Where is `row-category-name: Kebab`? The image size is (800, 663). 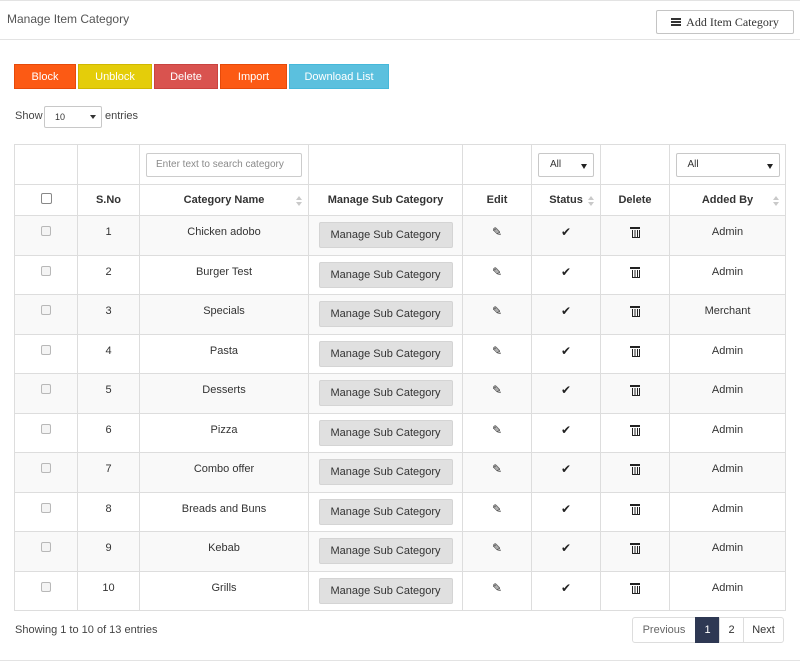
row-category-name: Kebab is located at coordinates (224, 551).